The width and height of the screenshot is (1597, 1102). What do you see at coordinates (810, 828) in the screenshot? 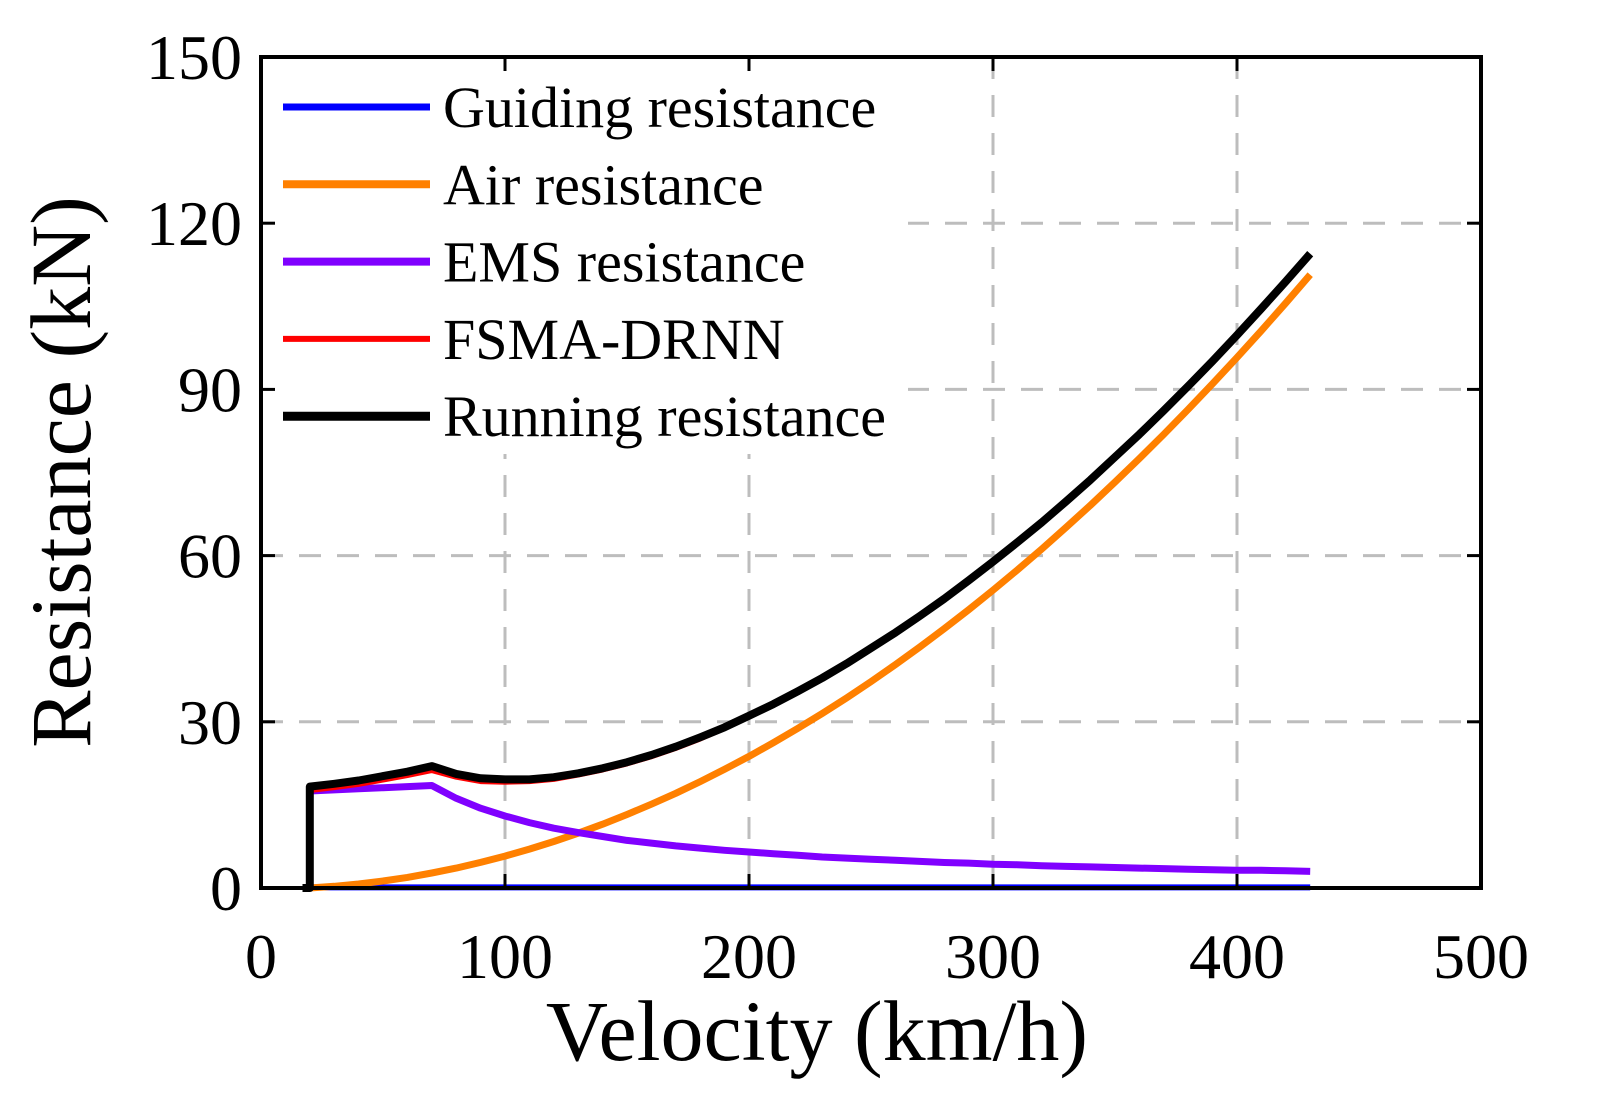
I see `series-line-ems-resistance` at bounding box center [810, 828].